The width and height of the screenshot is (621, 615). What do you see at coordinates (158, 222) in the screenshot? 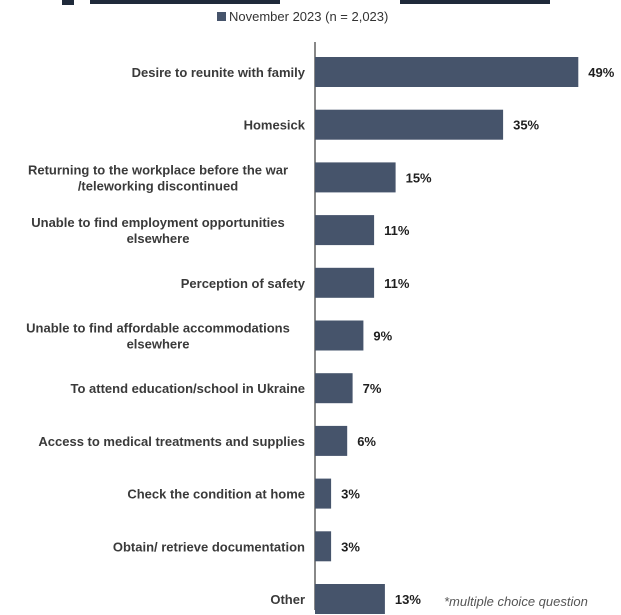
I see `category-label: Unable to find employment opportunities` at bounding box center [158, 222].